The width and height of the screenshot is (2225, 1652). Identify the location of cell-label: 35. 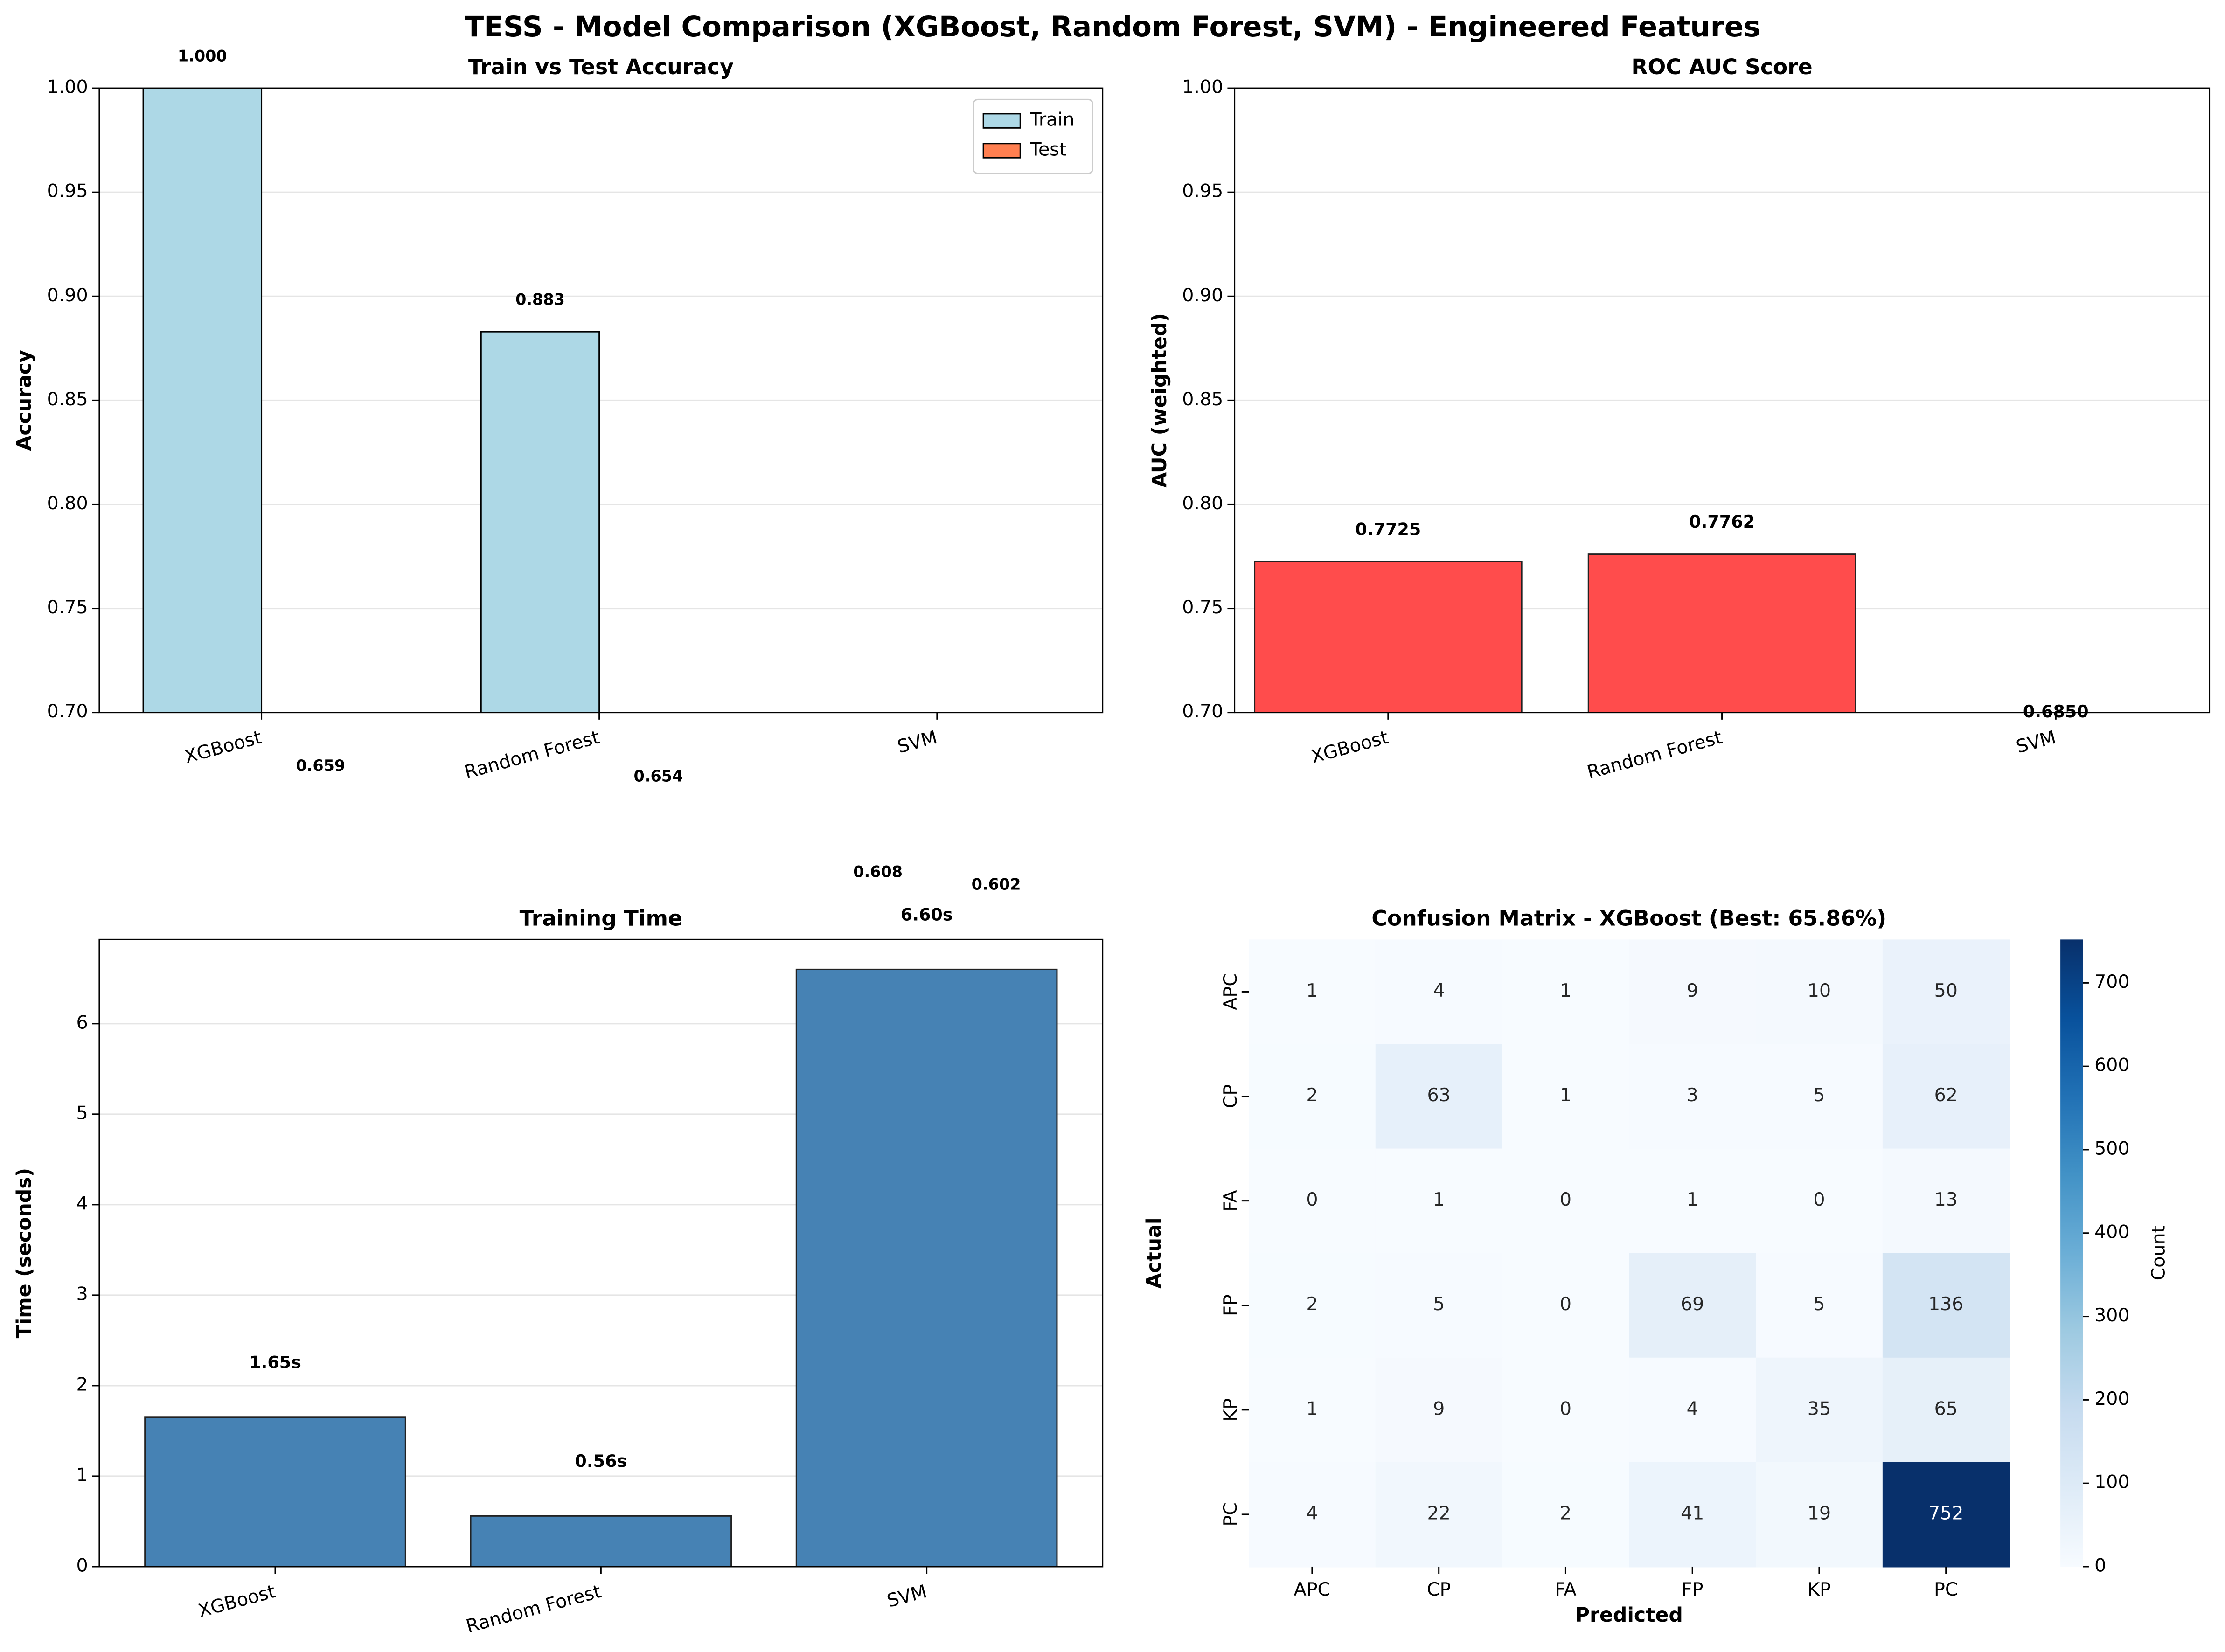
(1819, 1409).